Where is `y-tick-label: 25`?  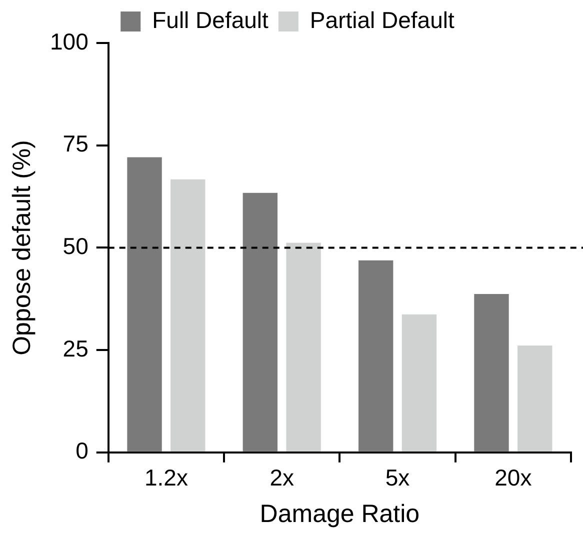 y-tick-label: 25 is located at coordinates (75, 348).